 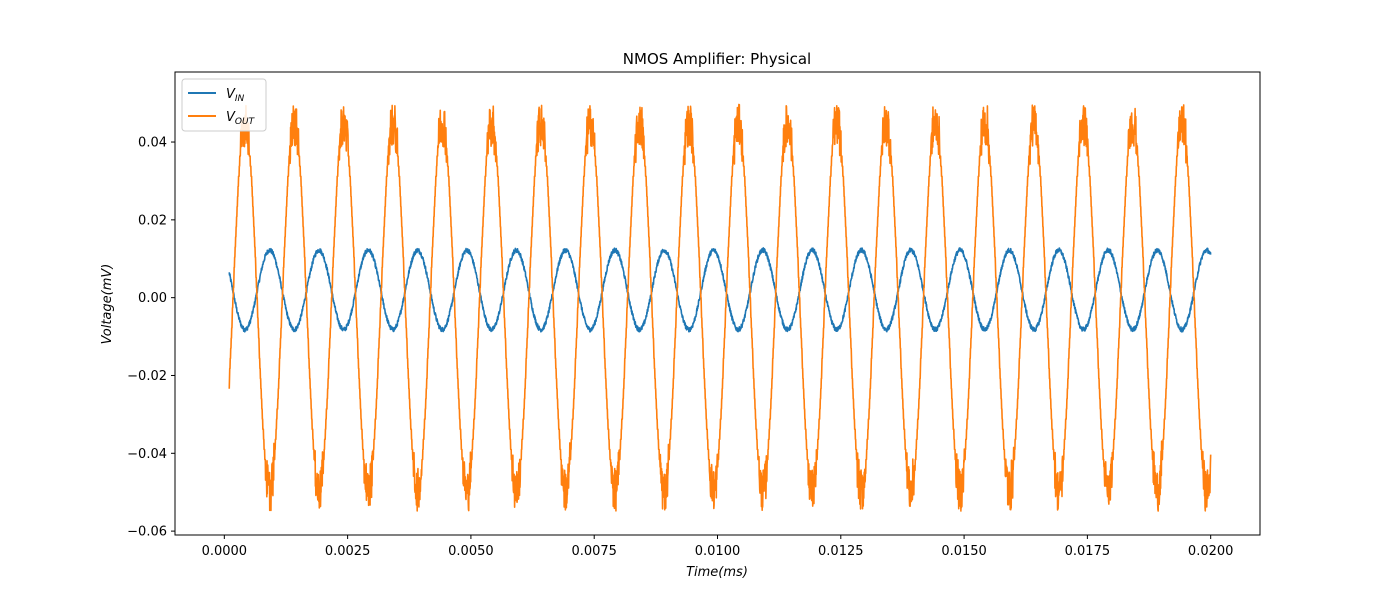 What do you see at coordinates (225, 551) in the screenshot?
I see `x-tick-label: 0.0000` at bounding box center [225, 551].